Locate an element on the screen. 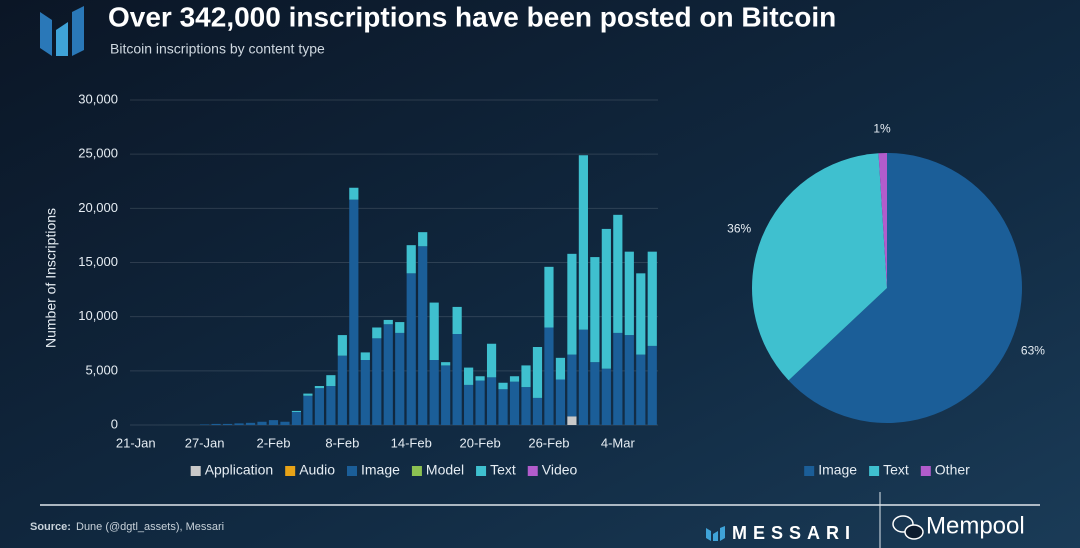  legend-label: Video is located at coordinates (560, 470).